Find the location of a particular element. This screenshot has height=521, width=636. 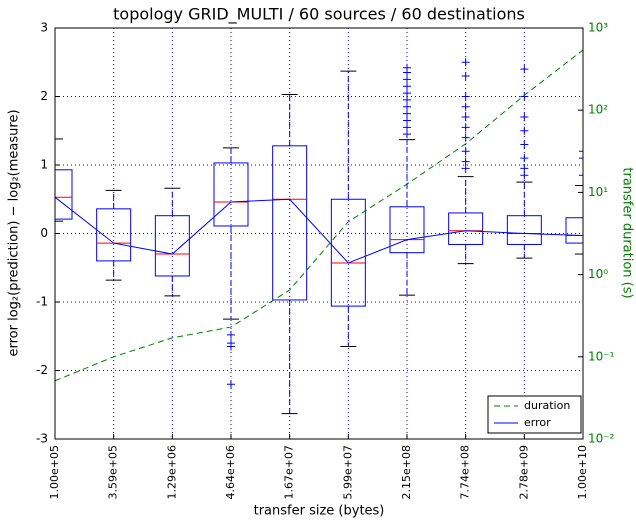

legend-label: error is located at coordinates (537, 422).